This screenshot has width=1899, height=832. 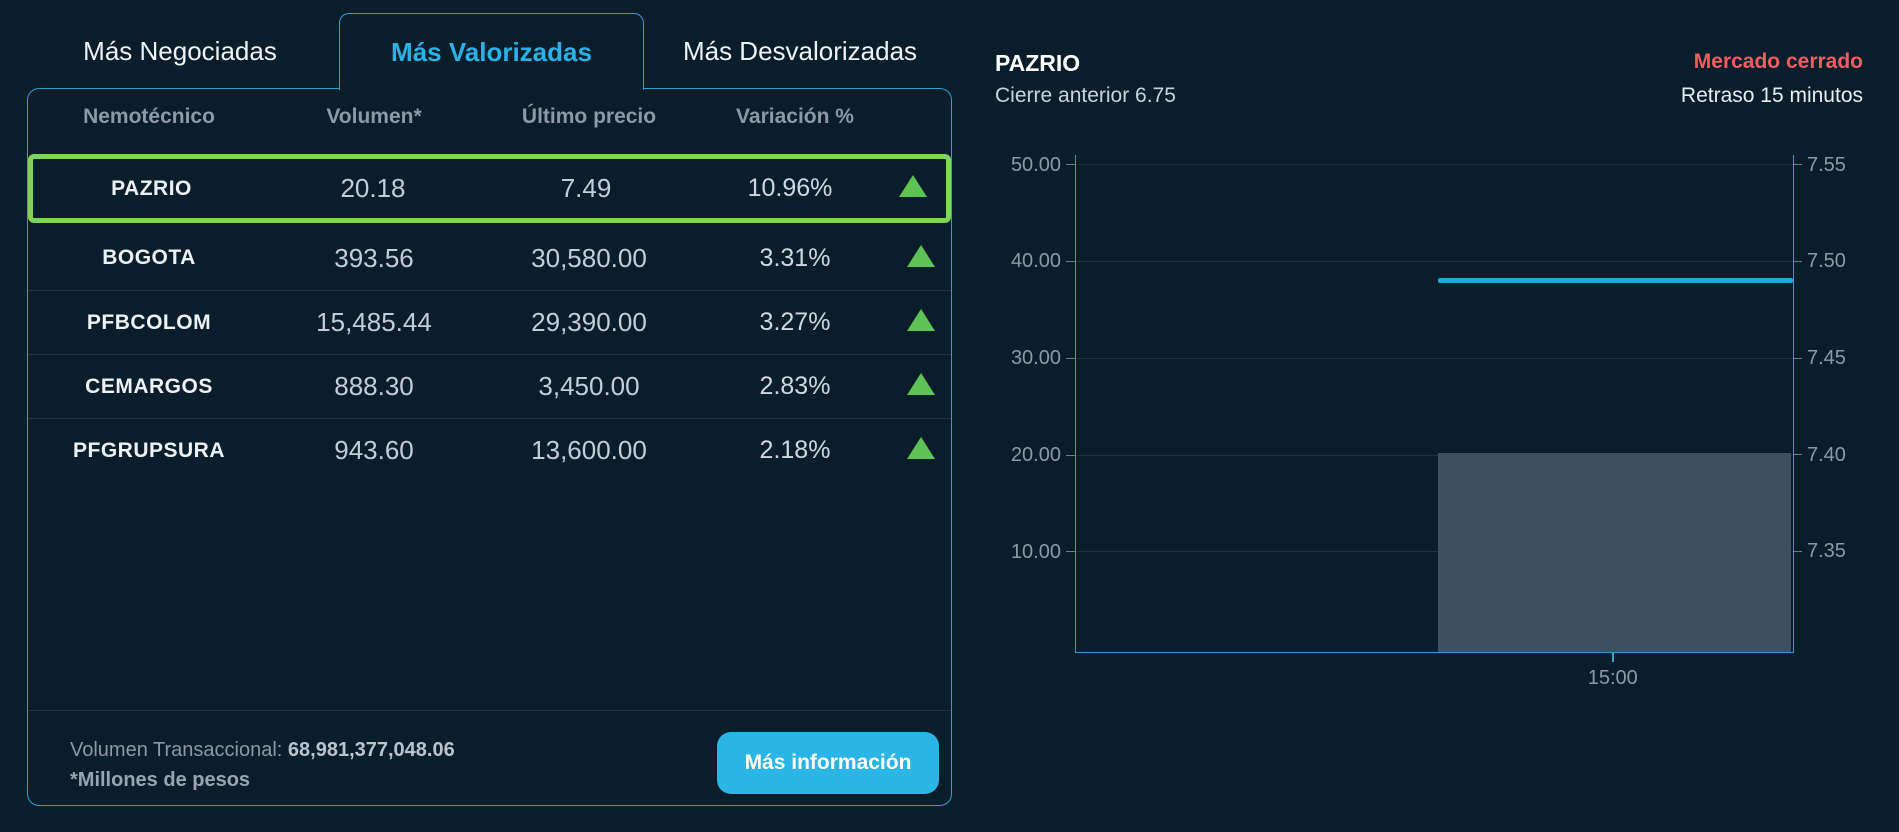 I want to click on row-price: 13,600.00, so click(x=589, y=450).